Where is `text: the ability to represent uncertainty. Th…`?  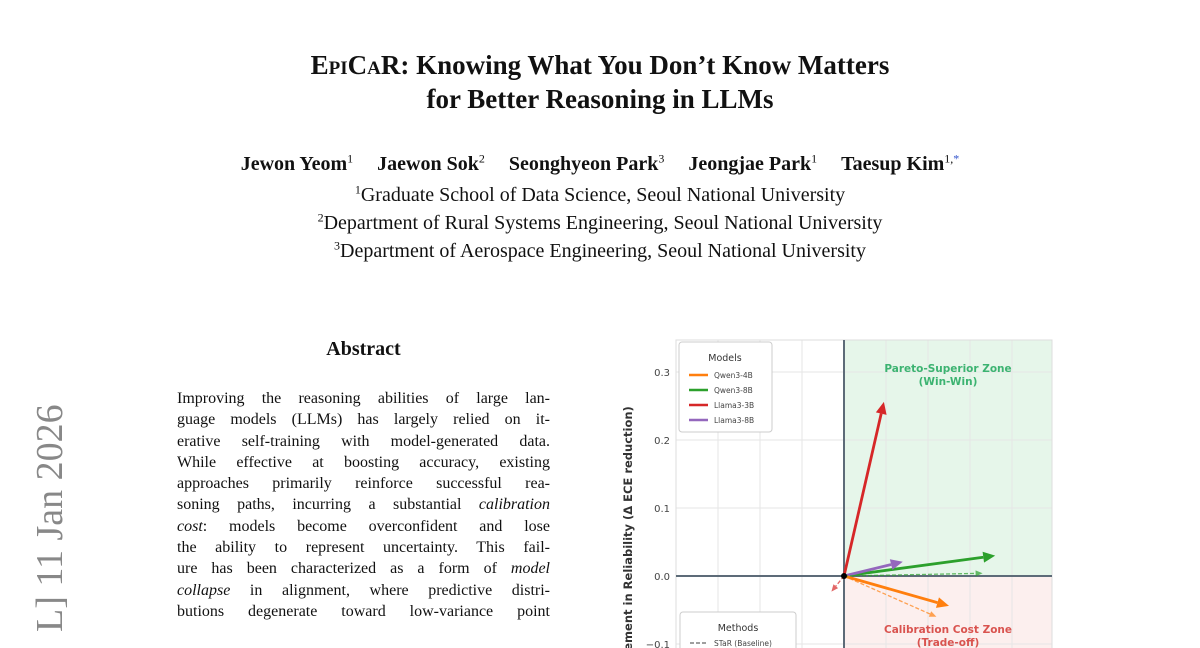 text: the ability to represent uncertainty. Th… is located at coordinates (363, 548).